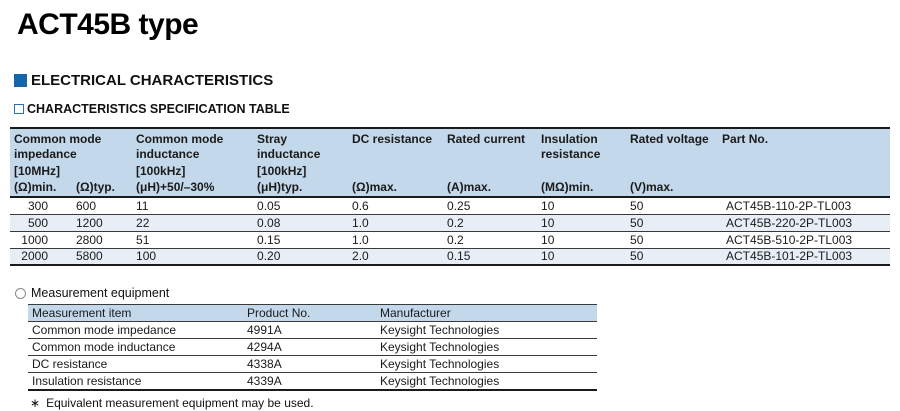 This screenshot has height=411, width=900. Describe the element at coordinates (459, 205) in the screenshot. I see `table-cell: 0.25` at that location.